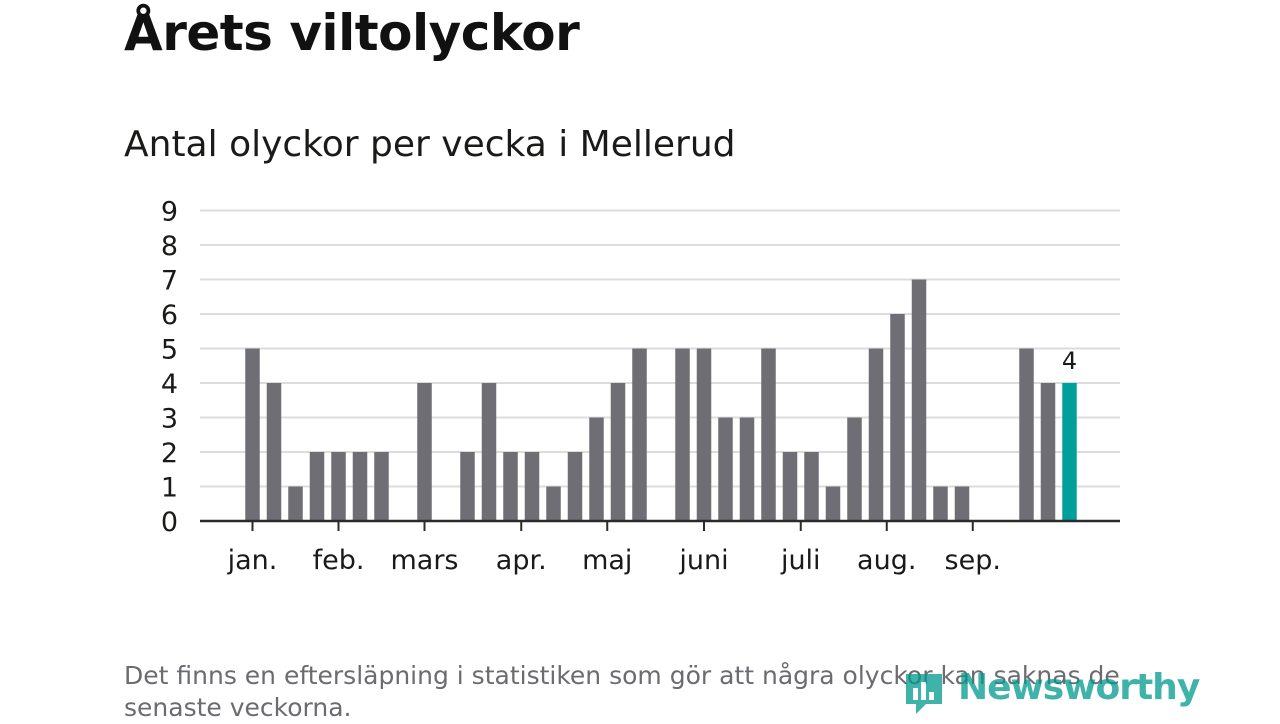 Image resolution: width=1280 pixels, height=724 pixels. What do you see at coordinates (169, 281) in the screenshot?
I see `y-tick-label: 7` at bounding box center [169, 281].